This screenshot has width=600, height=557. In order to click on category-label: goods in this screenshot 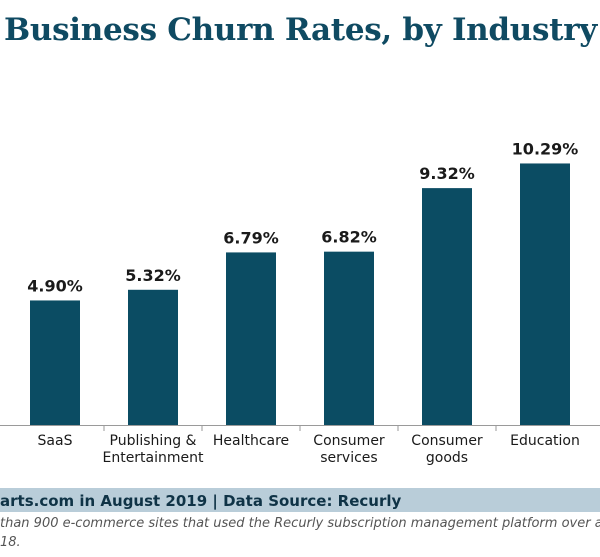, I will do `click(447, 458)`.